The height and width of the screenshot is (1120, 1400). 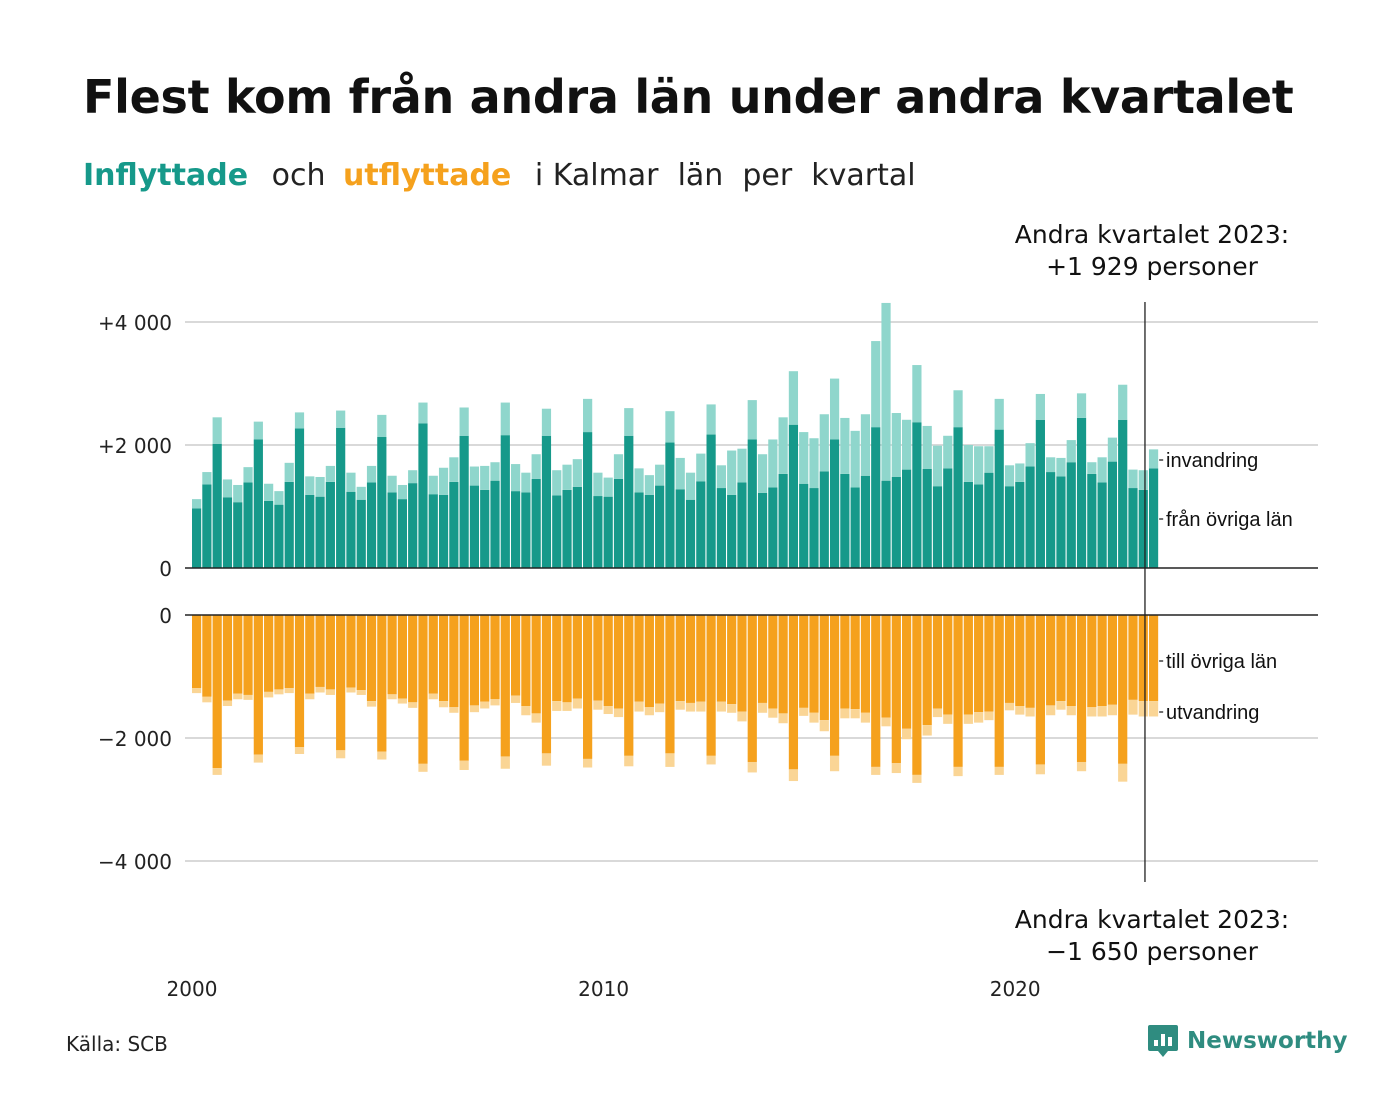 What do you see at coordinates (192, 988) in the screenshot?
I see `x-tick-label: 2000` at bounding box center [192, 988].